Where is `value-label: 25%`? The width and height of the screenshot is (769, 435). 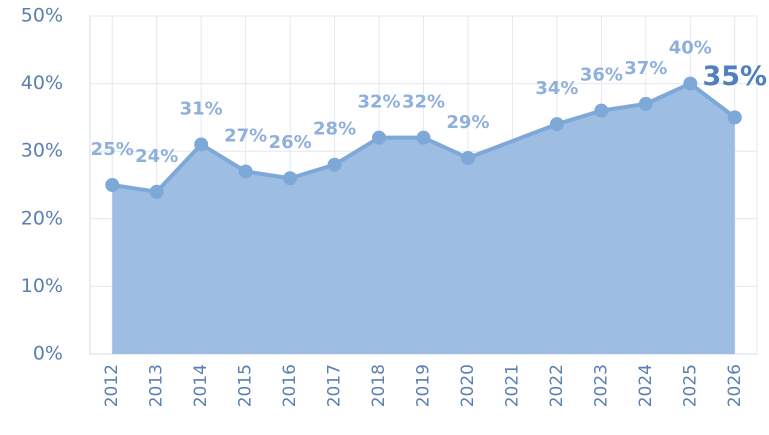
value-label: 25% is located at coordinates (112, 149).